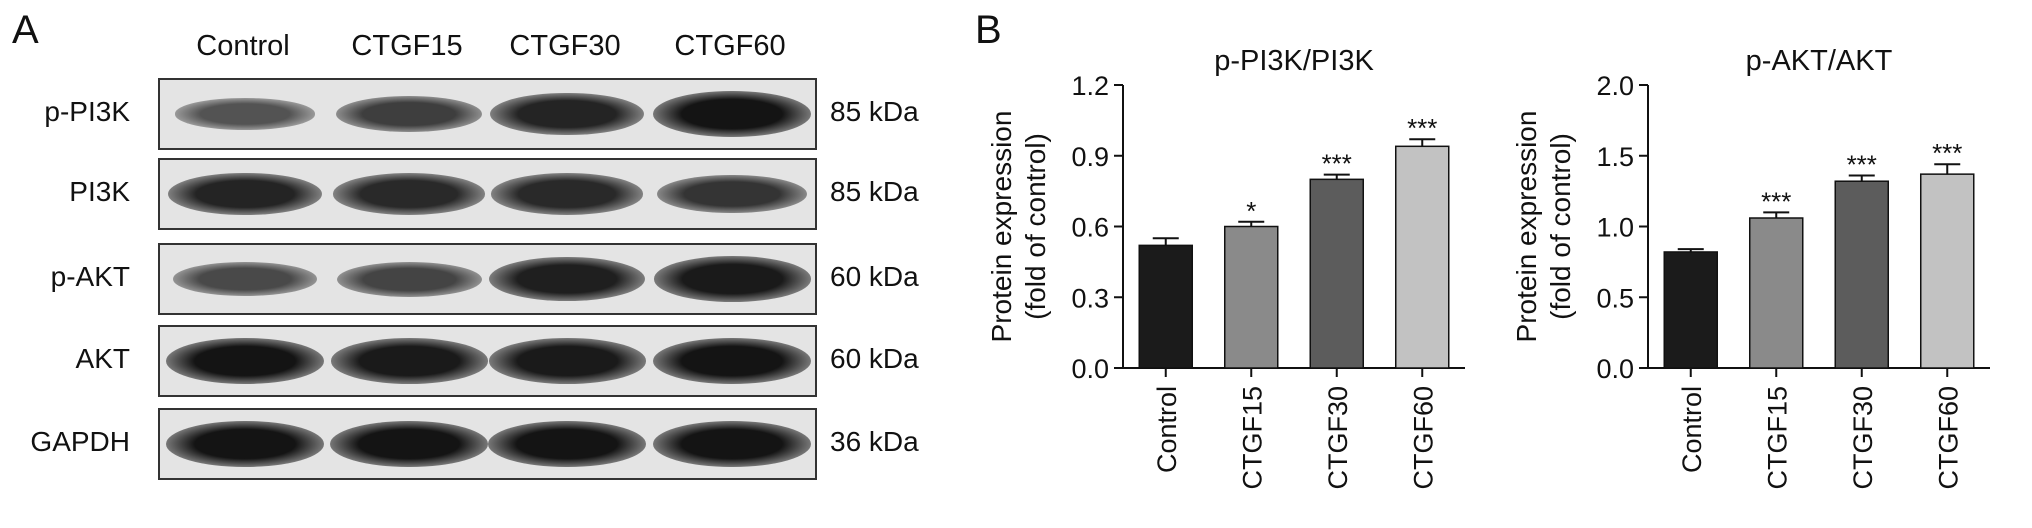 Image resolution: width=2032 pixels, height=528 pixels. Describe the element at coordinates (407, 46) in the screenshot. I see `lane-header-ctgf15: CTGF15` at that location.